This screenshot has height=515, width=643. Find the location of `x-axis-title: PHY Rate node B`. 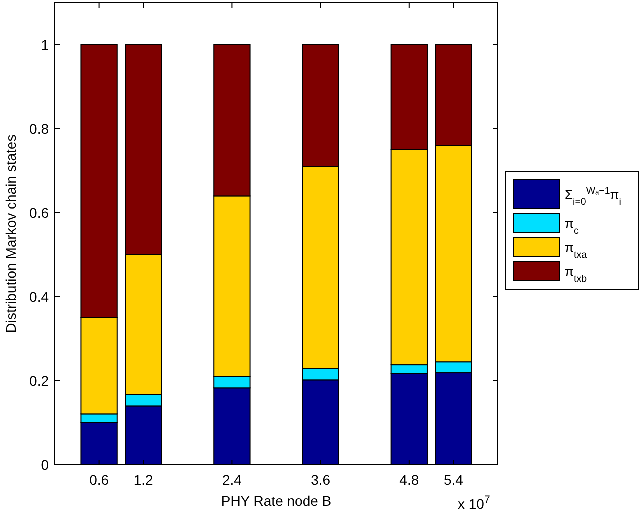

x-axis-title: PHY Rate node B is located at coordinates (276, 501).